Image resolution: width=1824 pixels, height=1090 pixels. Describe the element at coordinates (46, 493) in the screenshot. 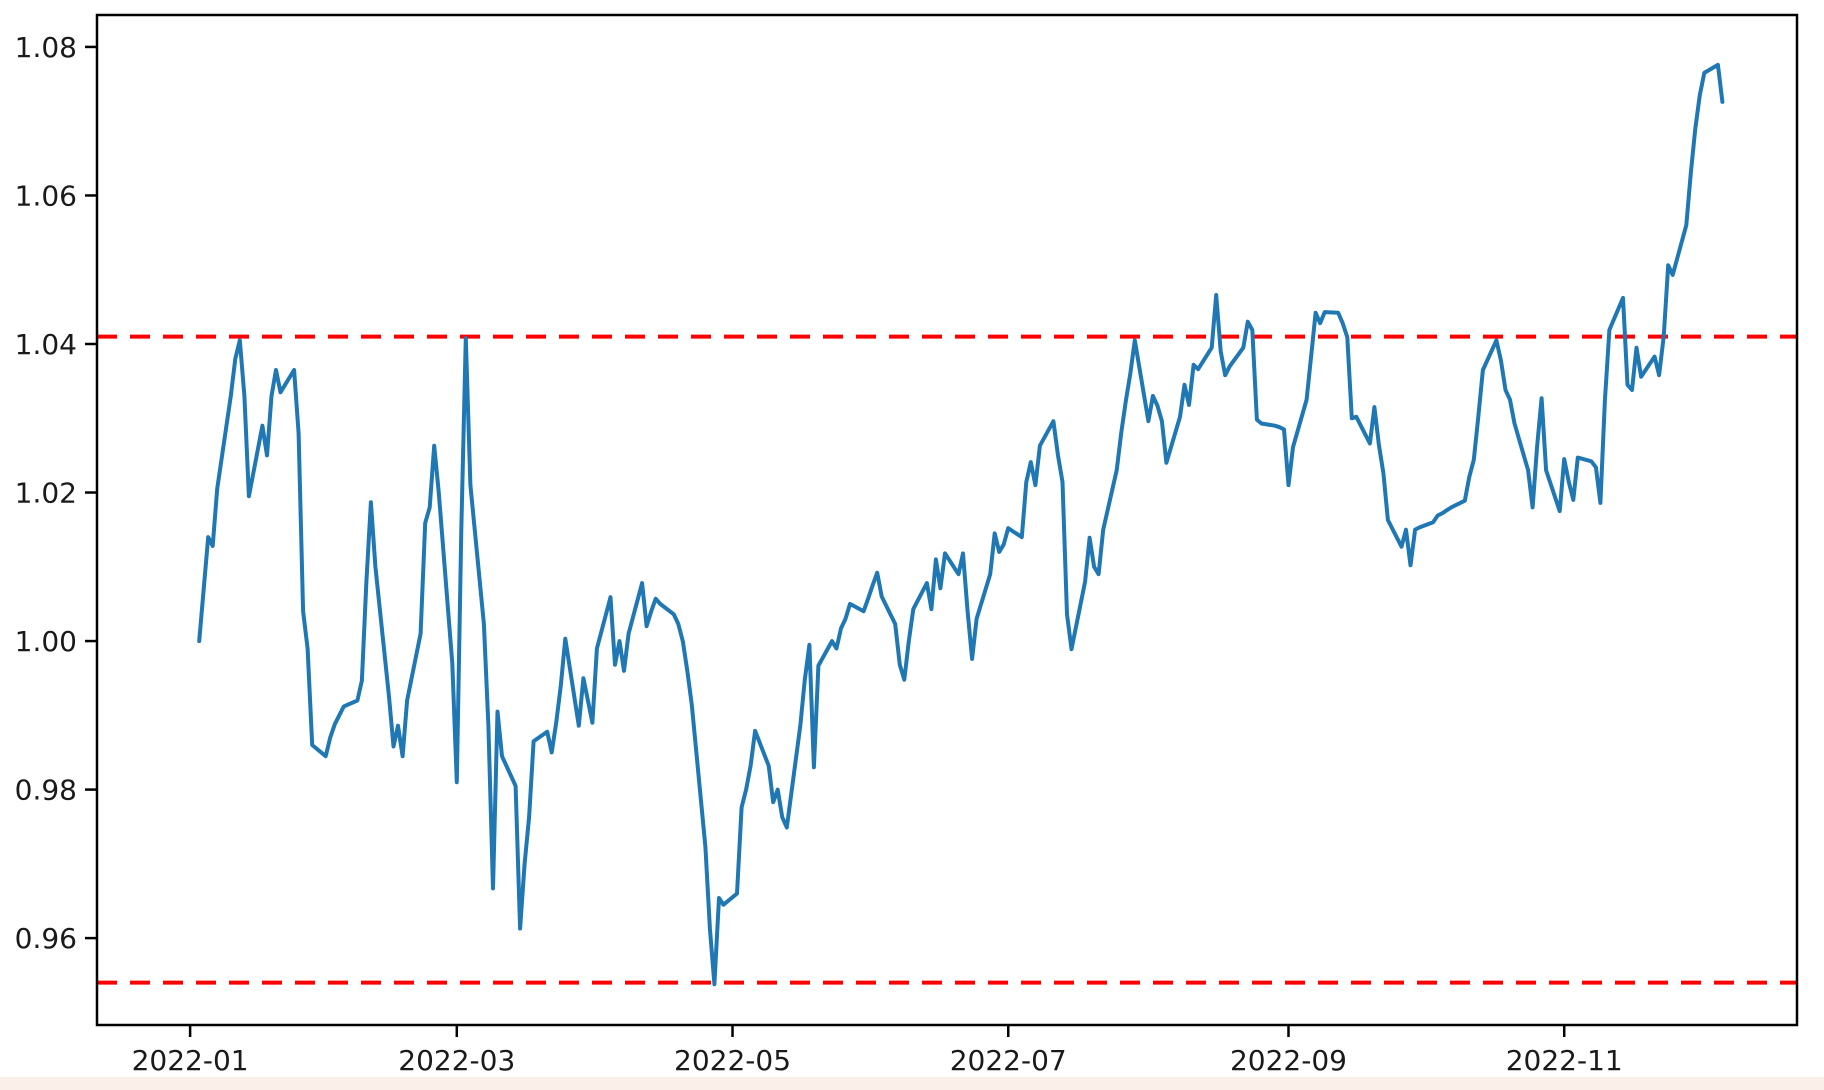

I see `y-tick-label: 1.02` at that location.